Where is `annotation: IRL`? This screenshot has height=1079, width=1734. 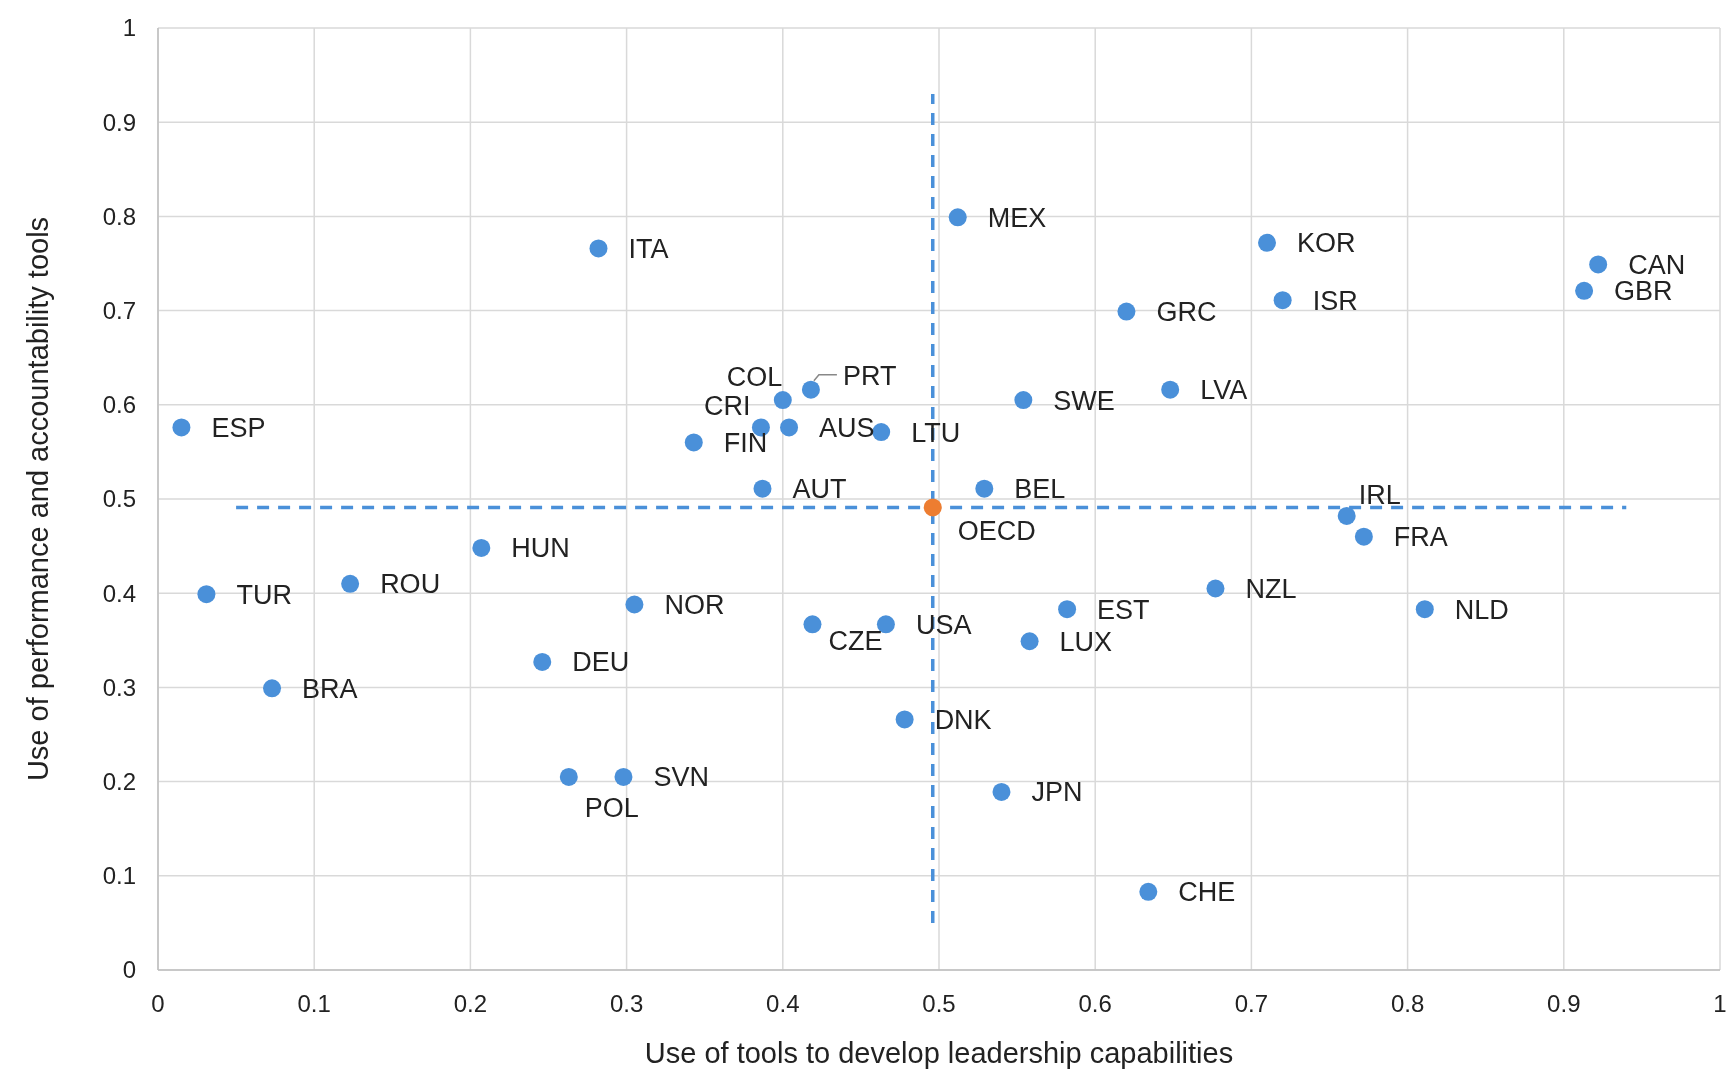 annotation: IRL is located at coordinates (1379, 495).